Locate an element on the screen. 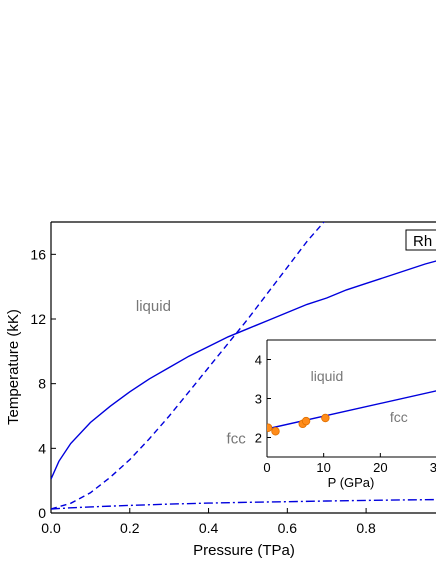  element-legend-box: Rh is located at coordinates (420, 240).